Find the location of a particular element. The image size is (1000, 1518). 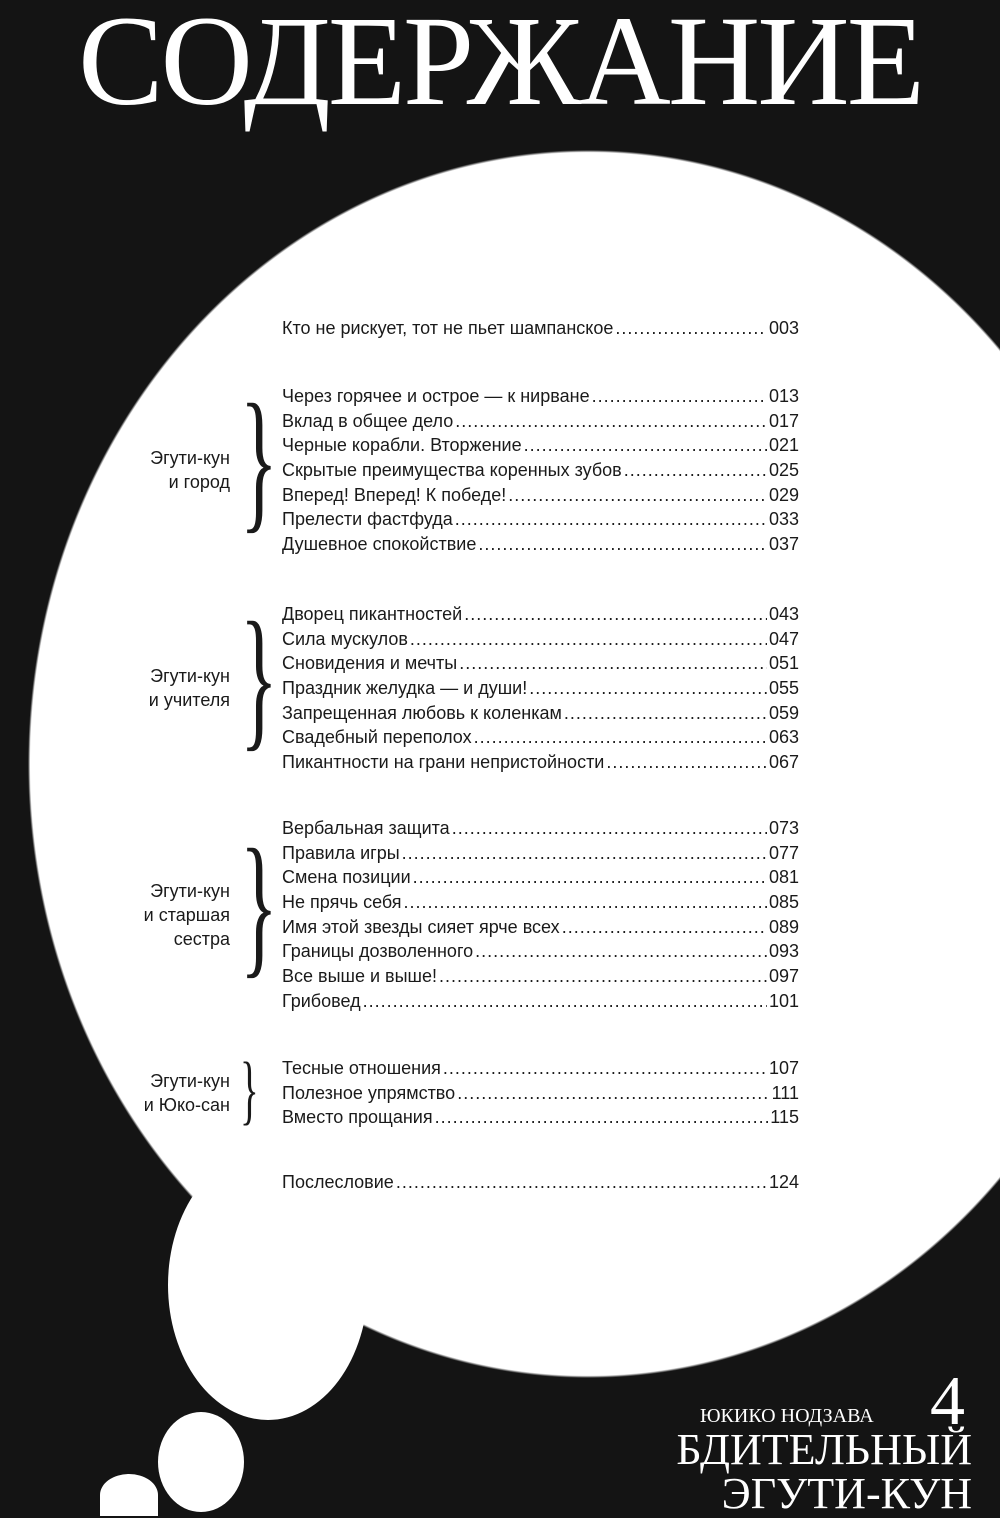

entry-page: 124 is located at coordinates (783, 1182).